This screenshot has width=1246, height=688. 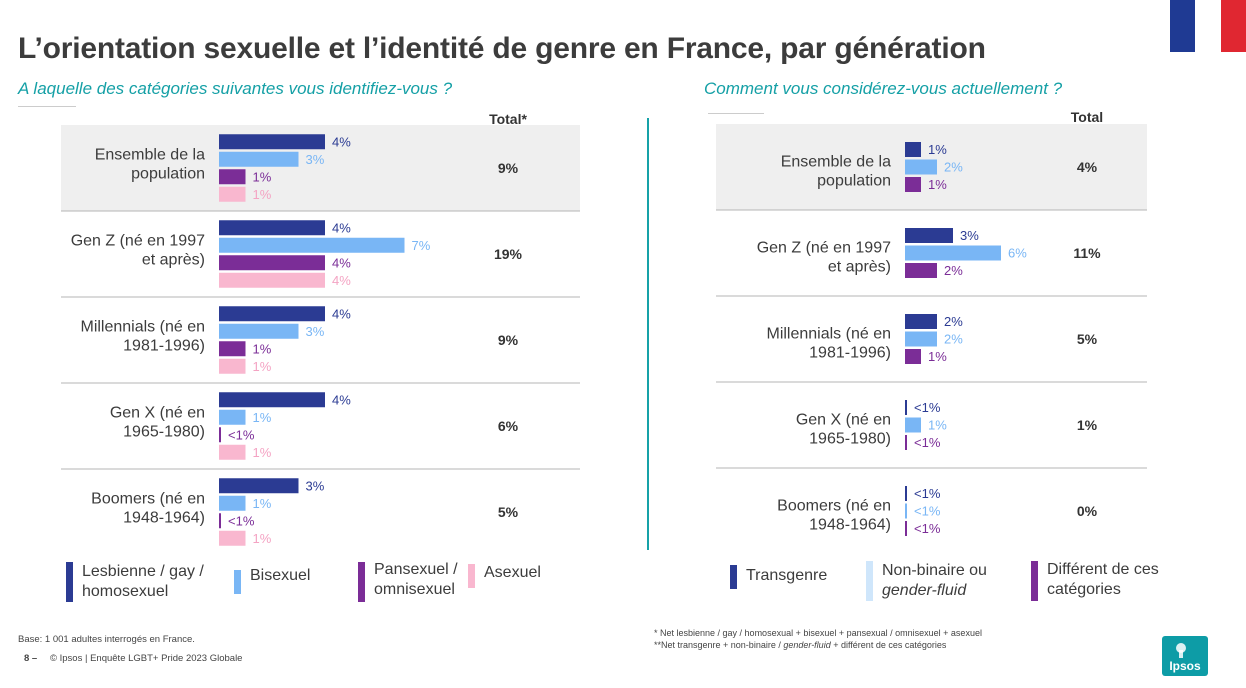 What do you see at coordinates (280, 575) in the screenshot?
I see `legend-label: Bisexuel` at bounding box center [280, 575].